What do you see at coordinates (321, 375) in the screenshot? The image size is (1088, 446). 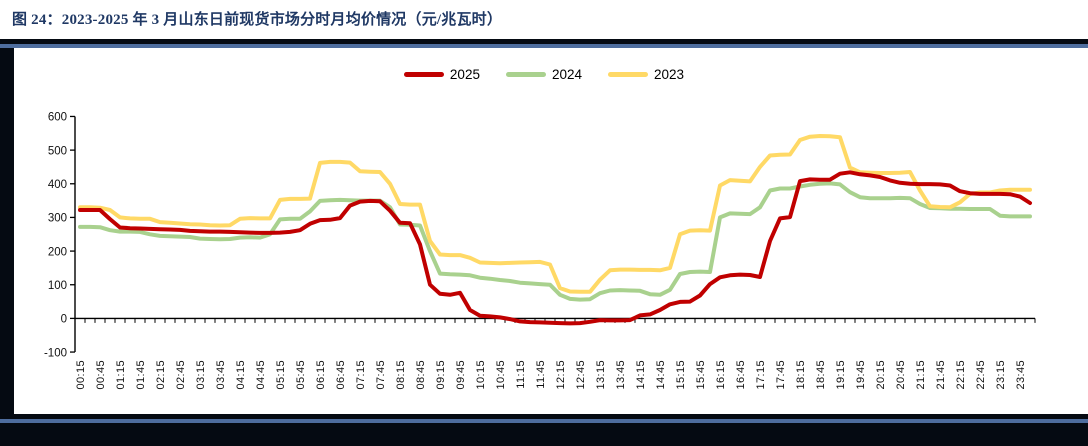 I see `x-tick-label: 06:15` at bounding box center [321, 375].